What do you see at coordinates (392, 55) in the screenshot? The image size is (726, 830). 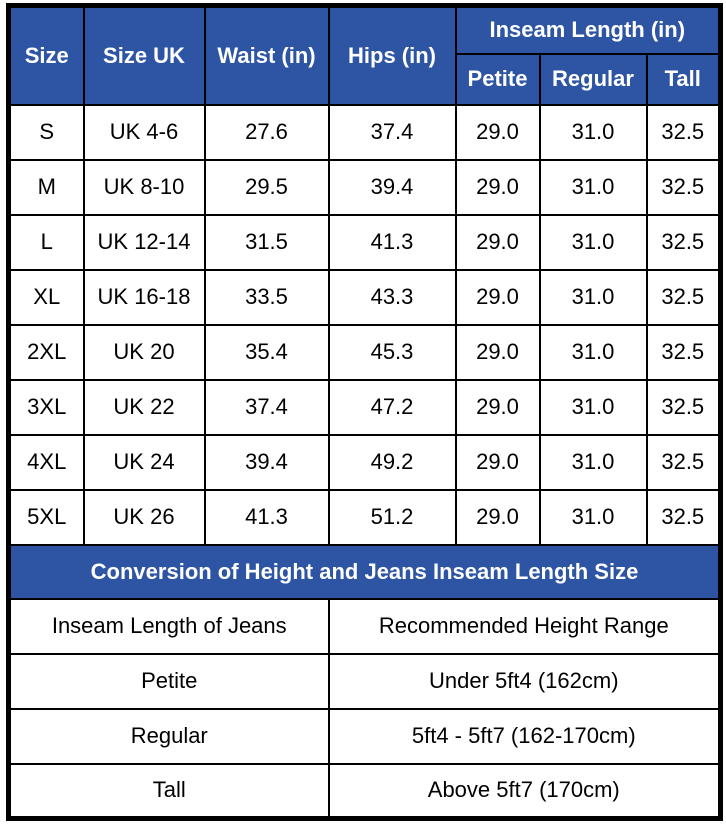 I see `header-hips: Hips (in)` at bounding box center [392, 55].